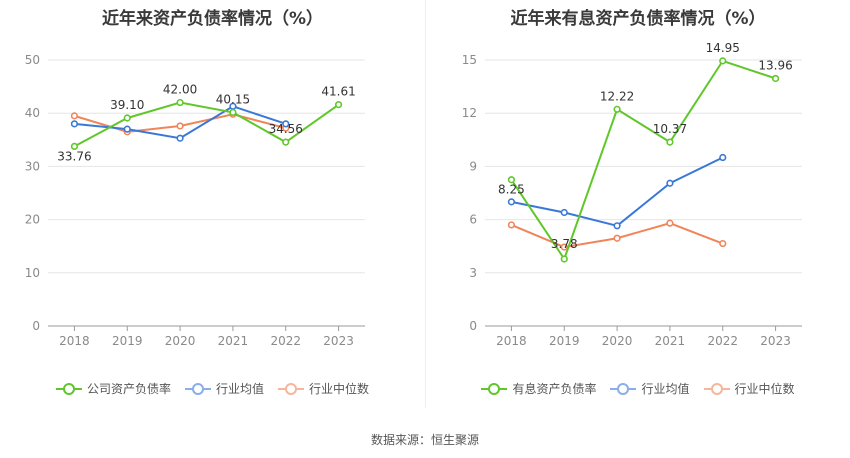  What do you see at coordinates (128, 389) in the screenshot?
I see `legend-label: 公司资产负债率` at bounding box center [128, 389].